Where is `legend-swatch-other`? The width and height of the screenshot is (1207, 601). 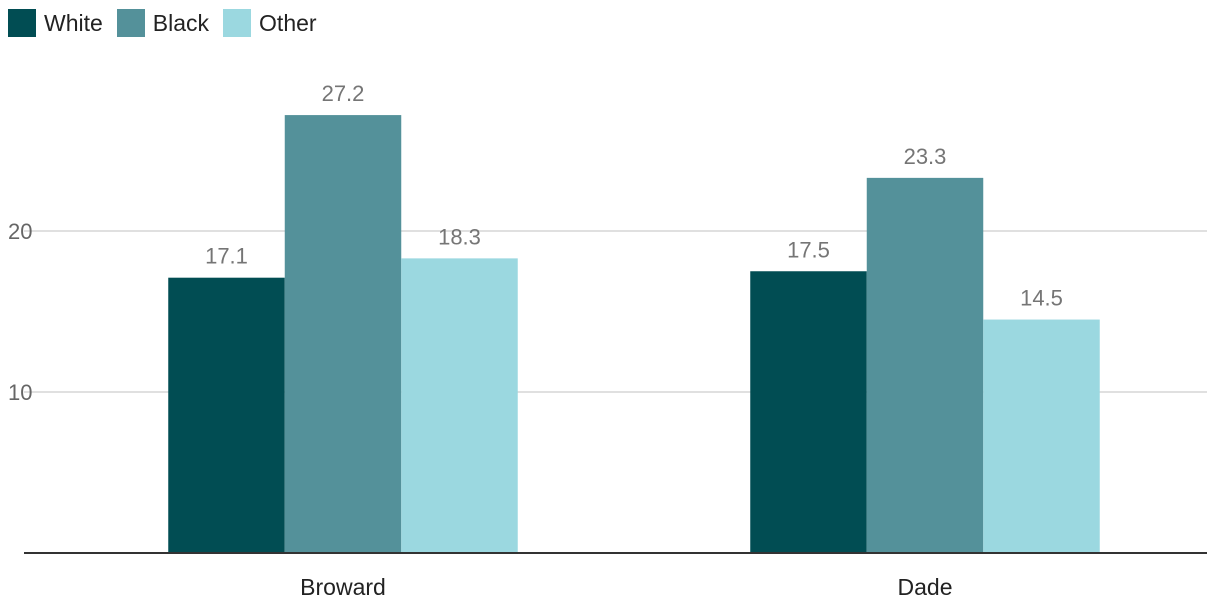
legend-swatch-other is located at coordinates (237, 23).